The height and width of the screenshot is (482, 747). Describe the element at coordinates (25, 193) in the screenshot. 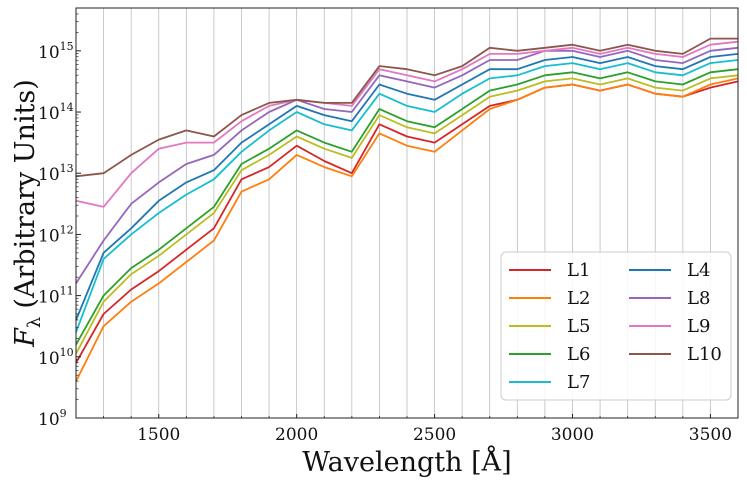

I see `y-axis-label-text: (Arbitrary Units)` at that location.